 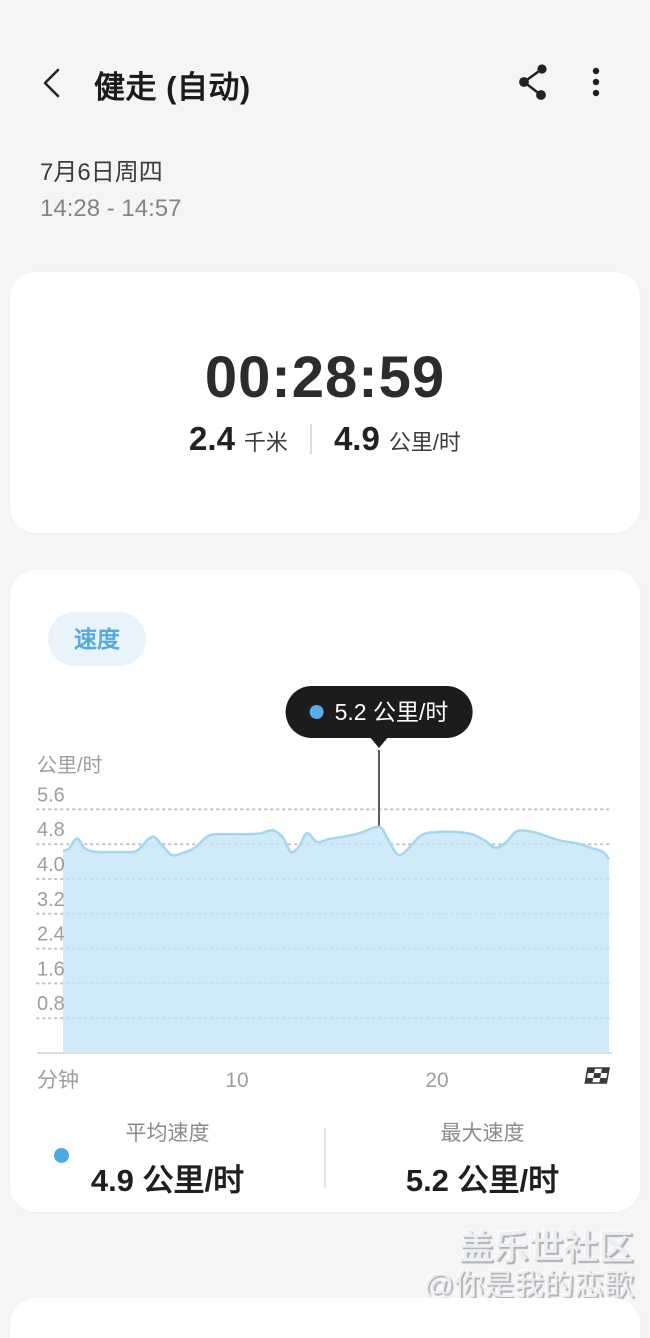 What do you see at coordinates (436, 1080) in the screenshot?
I see `svg-text: 20` at bounding box center [436, 1080].